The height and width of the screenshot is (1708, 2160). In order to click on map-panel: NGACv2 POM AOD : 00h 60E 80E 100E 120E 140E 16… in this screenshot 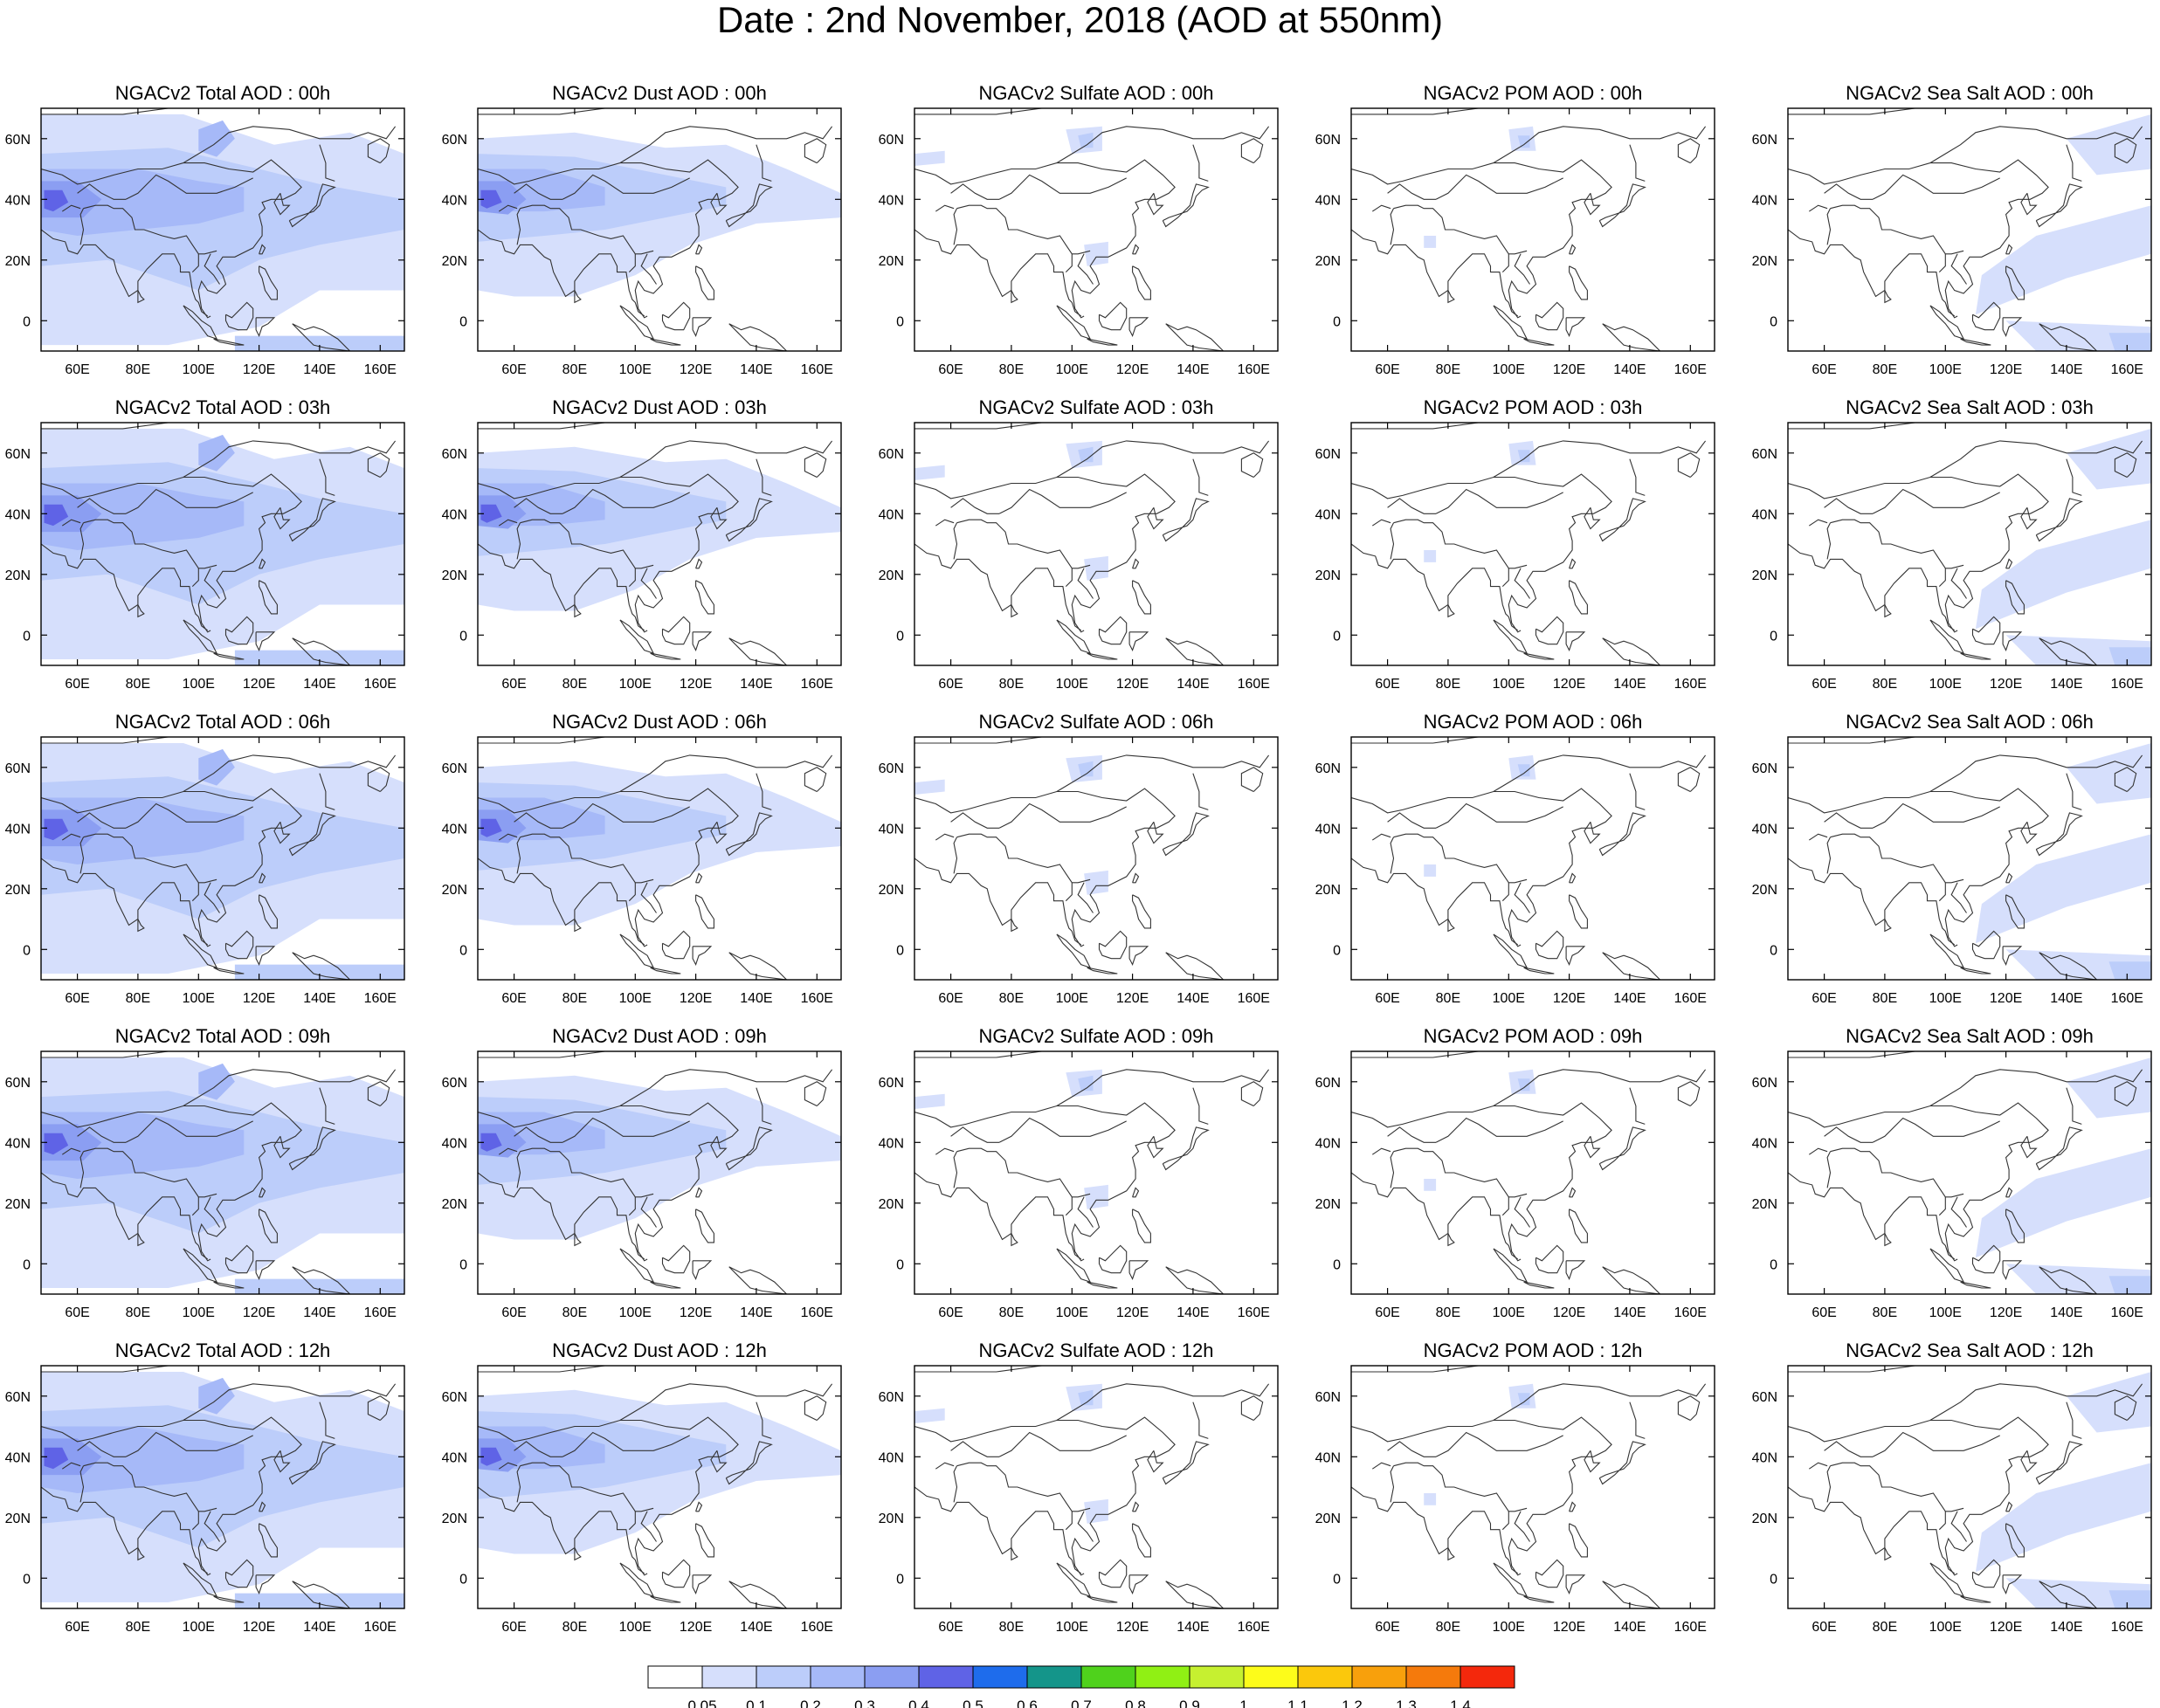, I will do `click(1515, 229)`.